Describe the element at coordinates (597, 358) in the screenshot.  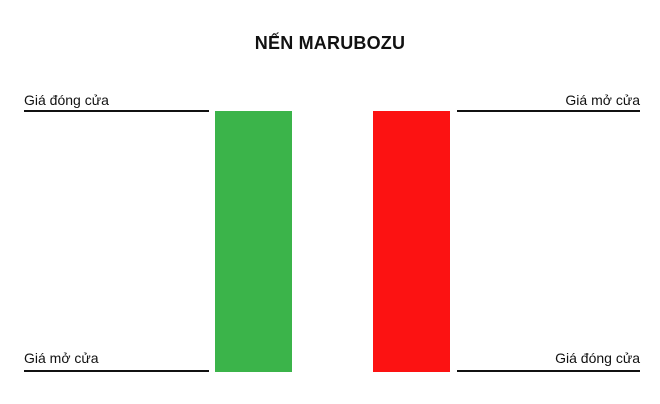
I see `bearish-close-label: Giá đóng cửa` at that location.